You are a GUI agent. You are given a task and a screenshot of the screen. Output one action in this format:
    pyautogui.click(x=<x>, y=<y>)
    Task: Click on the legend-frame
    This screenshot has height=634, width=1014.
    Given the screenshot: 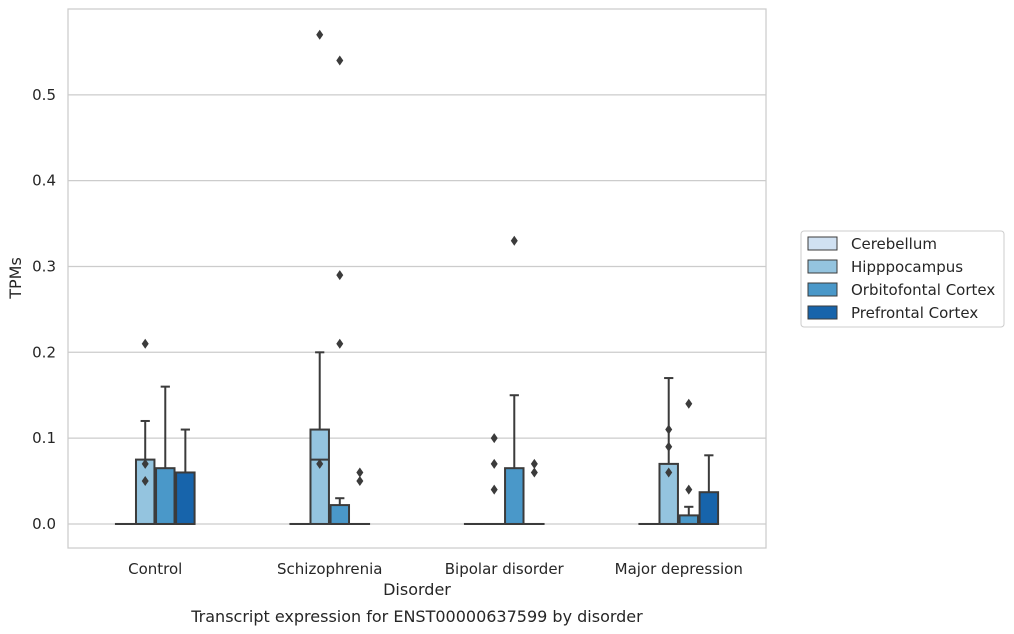 What is the action you would take?
    pyautogui.click(x=902, y=279)
    